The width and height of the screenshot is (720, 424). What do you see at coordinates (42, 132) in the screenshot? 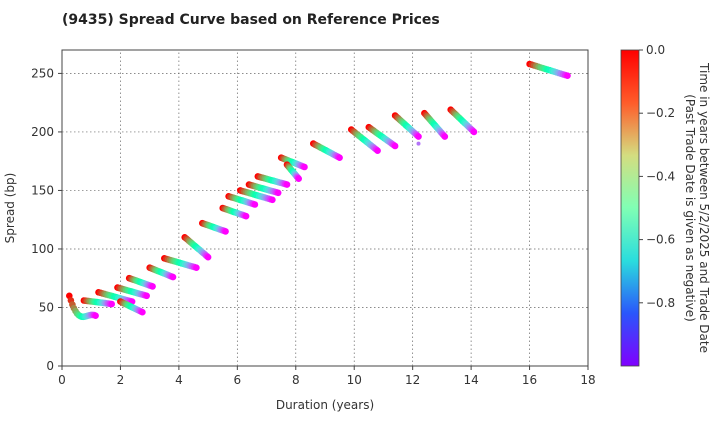
I see `y-tick-label-4: 200` at bounding box center [42, 132].